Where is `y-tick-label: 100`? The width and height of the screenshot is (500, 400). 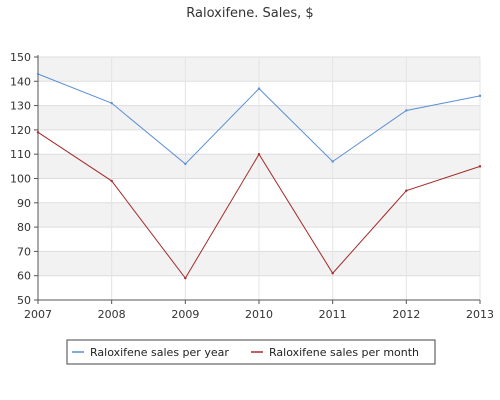
y-tick-label: 100 is located at coordinates (20, 179).